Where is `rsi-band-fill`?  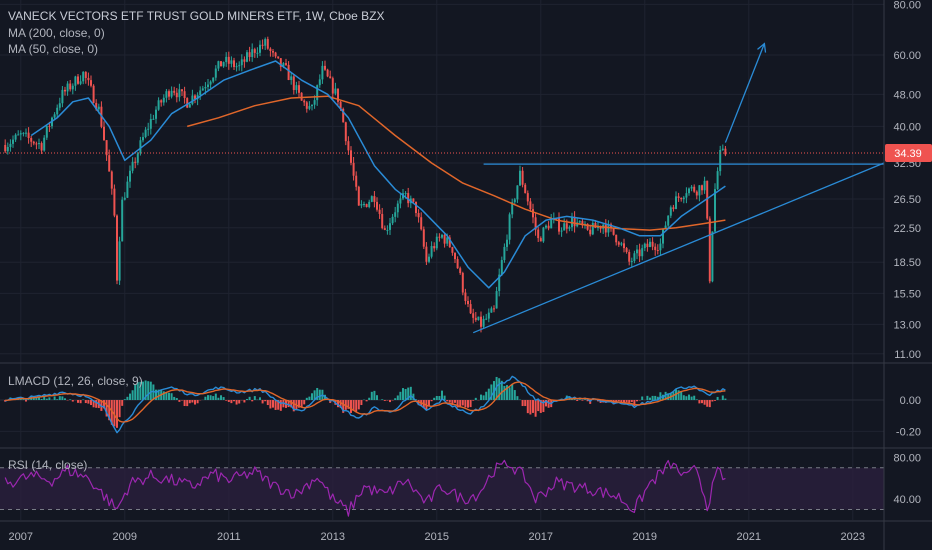
rsi-band-fill is located at coordinates (442, 488).